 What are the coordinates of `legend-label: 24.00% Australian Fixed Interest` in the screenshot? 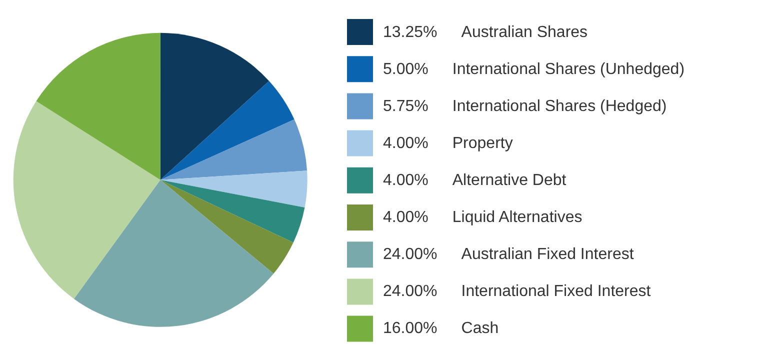 It's located at (508, 254).